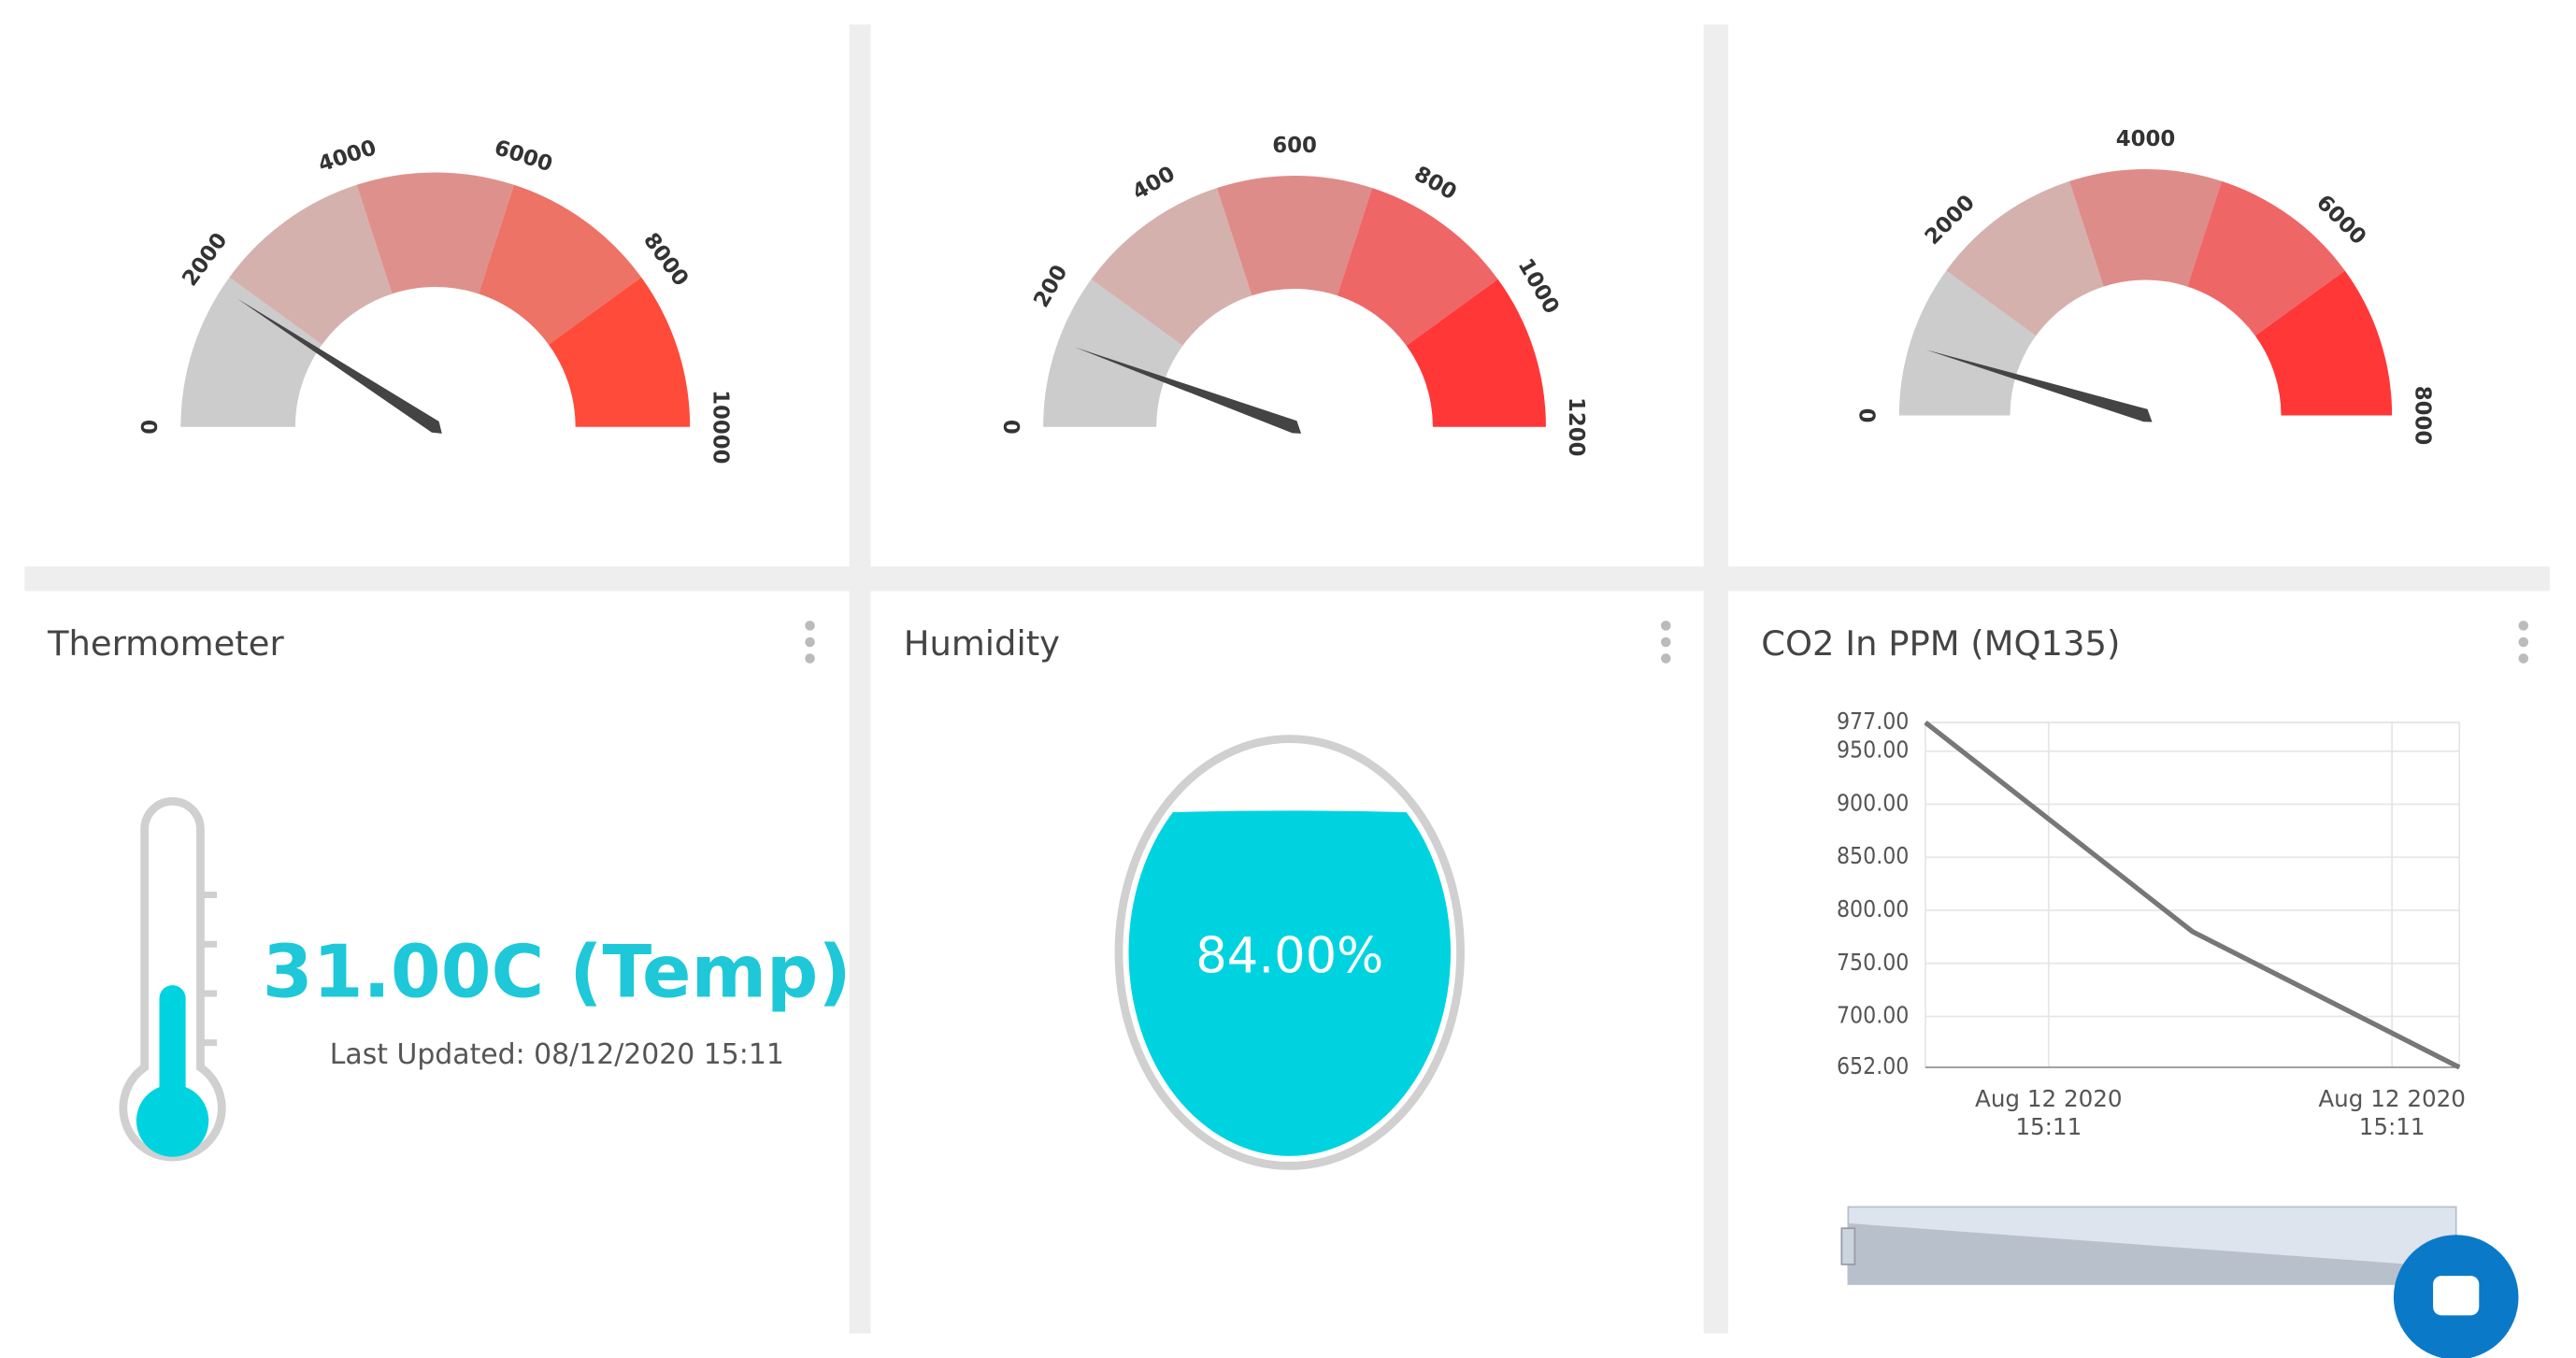 This screenshot has width=2576, height=1358. What do you see at coordinates (2422, 416) in the screenshot?
I see `gauge-tick-label: 8000` at bounding box center [2422, 416].